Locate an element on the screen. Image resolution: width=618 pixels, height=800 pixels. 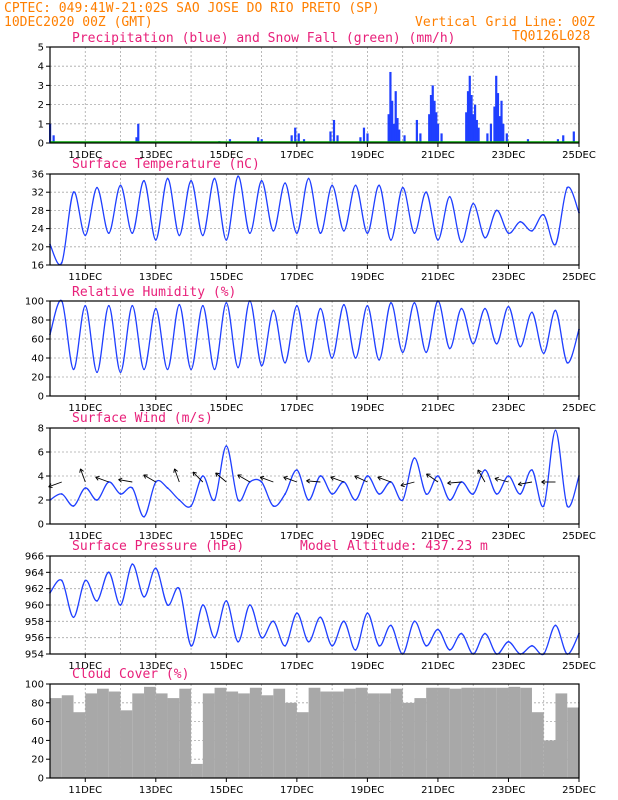
x-tick-label: 17DEC is located at coordinates (297, 790).